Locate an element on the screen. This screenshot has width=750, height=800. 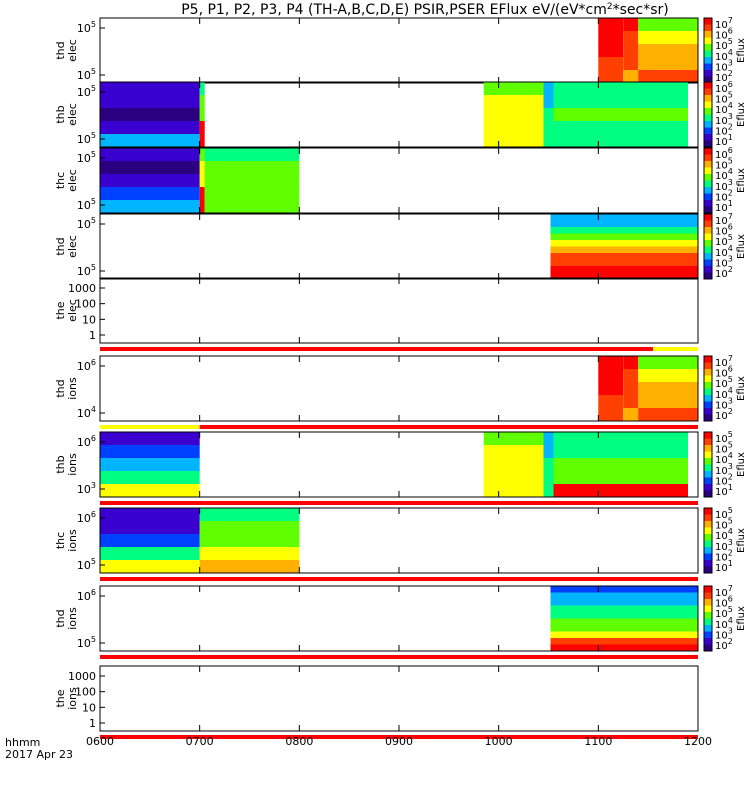
y-axis-label: thb is located at coordinates (60, 114).